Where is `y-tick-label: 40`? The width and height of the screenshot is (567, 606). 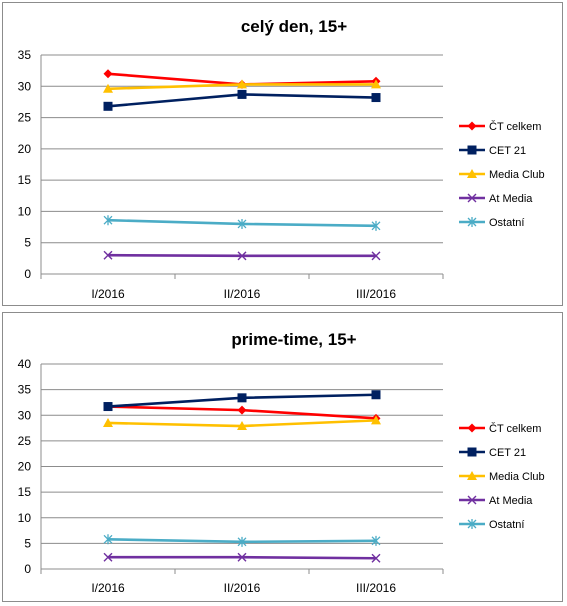
y-tick-label: 40 is located at coordinates (25, 364).